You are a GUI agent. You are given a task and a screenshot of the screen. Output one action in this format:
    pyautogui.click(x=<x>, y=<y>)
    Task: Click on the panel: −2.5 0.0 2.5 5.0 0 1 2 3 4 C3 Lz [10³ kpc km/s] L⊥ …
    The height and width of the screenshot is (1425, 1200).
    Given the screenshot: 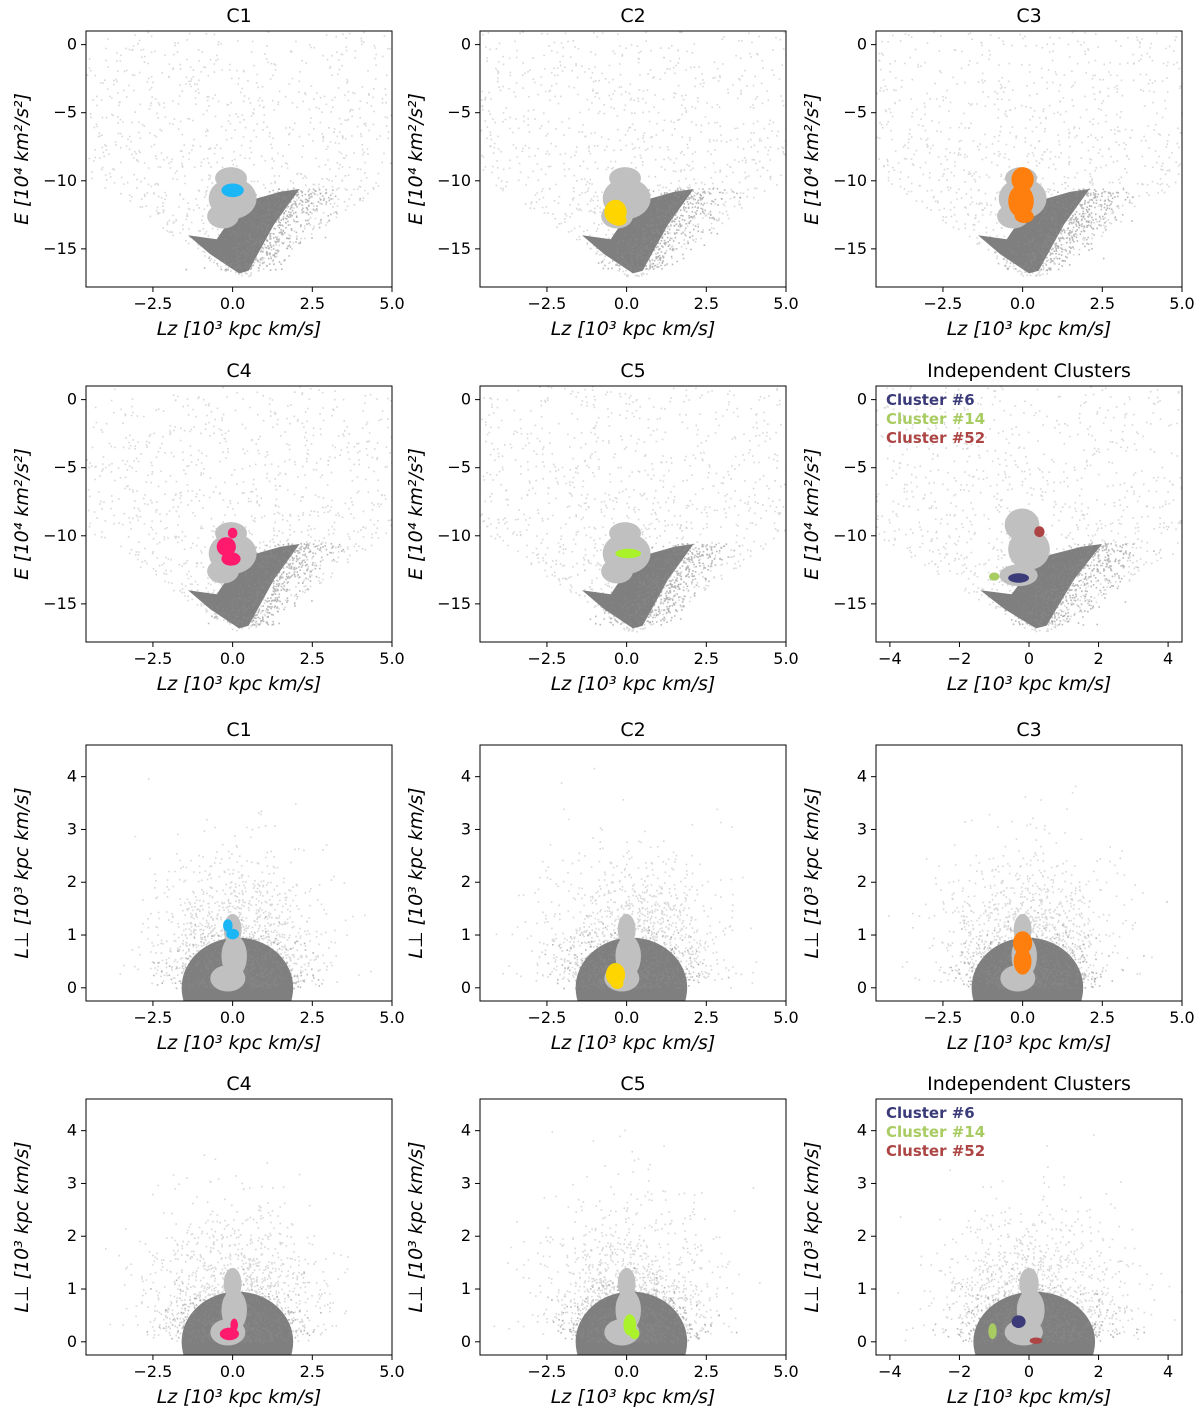 What is the action you would take?
    pyautogui.click(x=998, y=886)
    